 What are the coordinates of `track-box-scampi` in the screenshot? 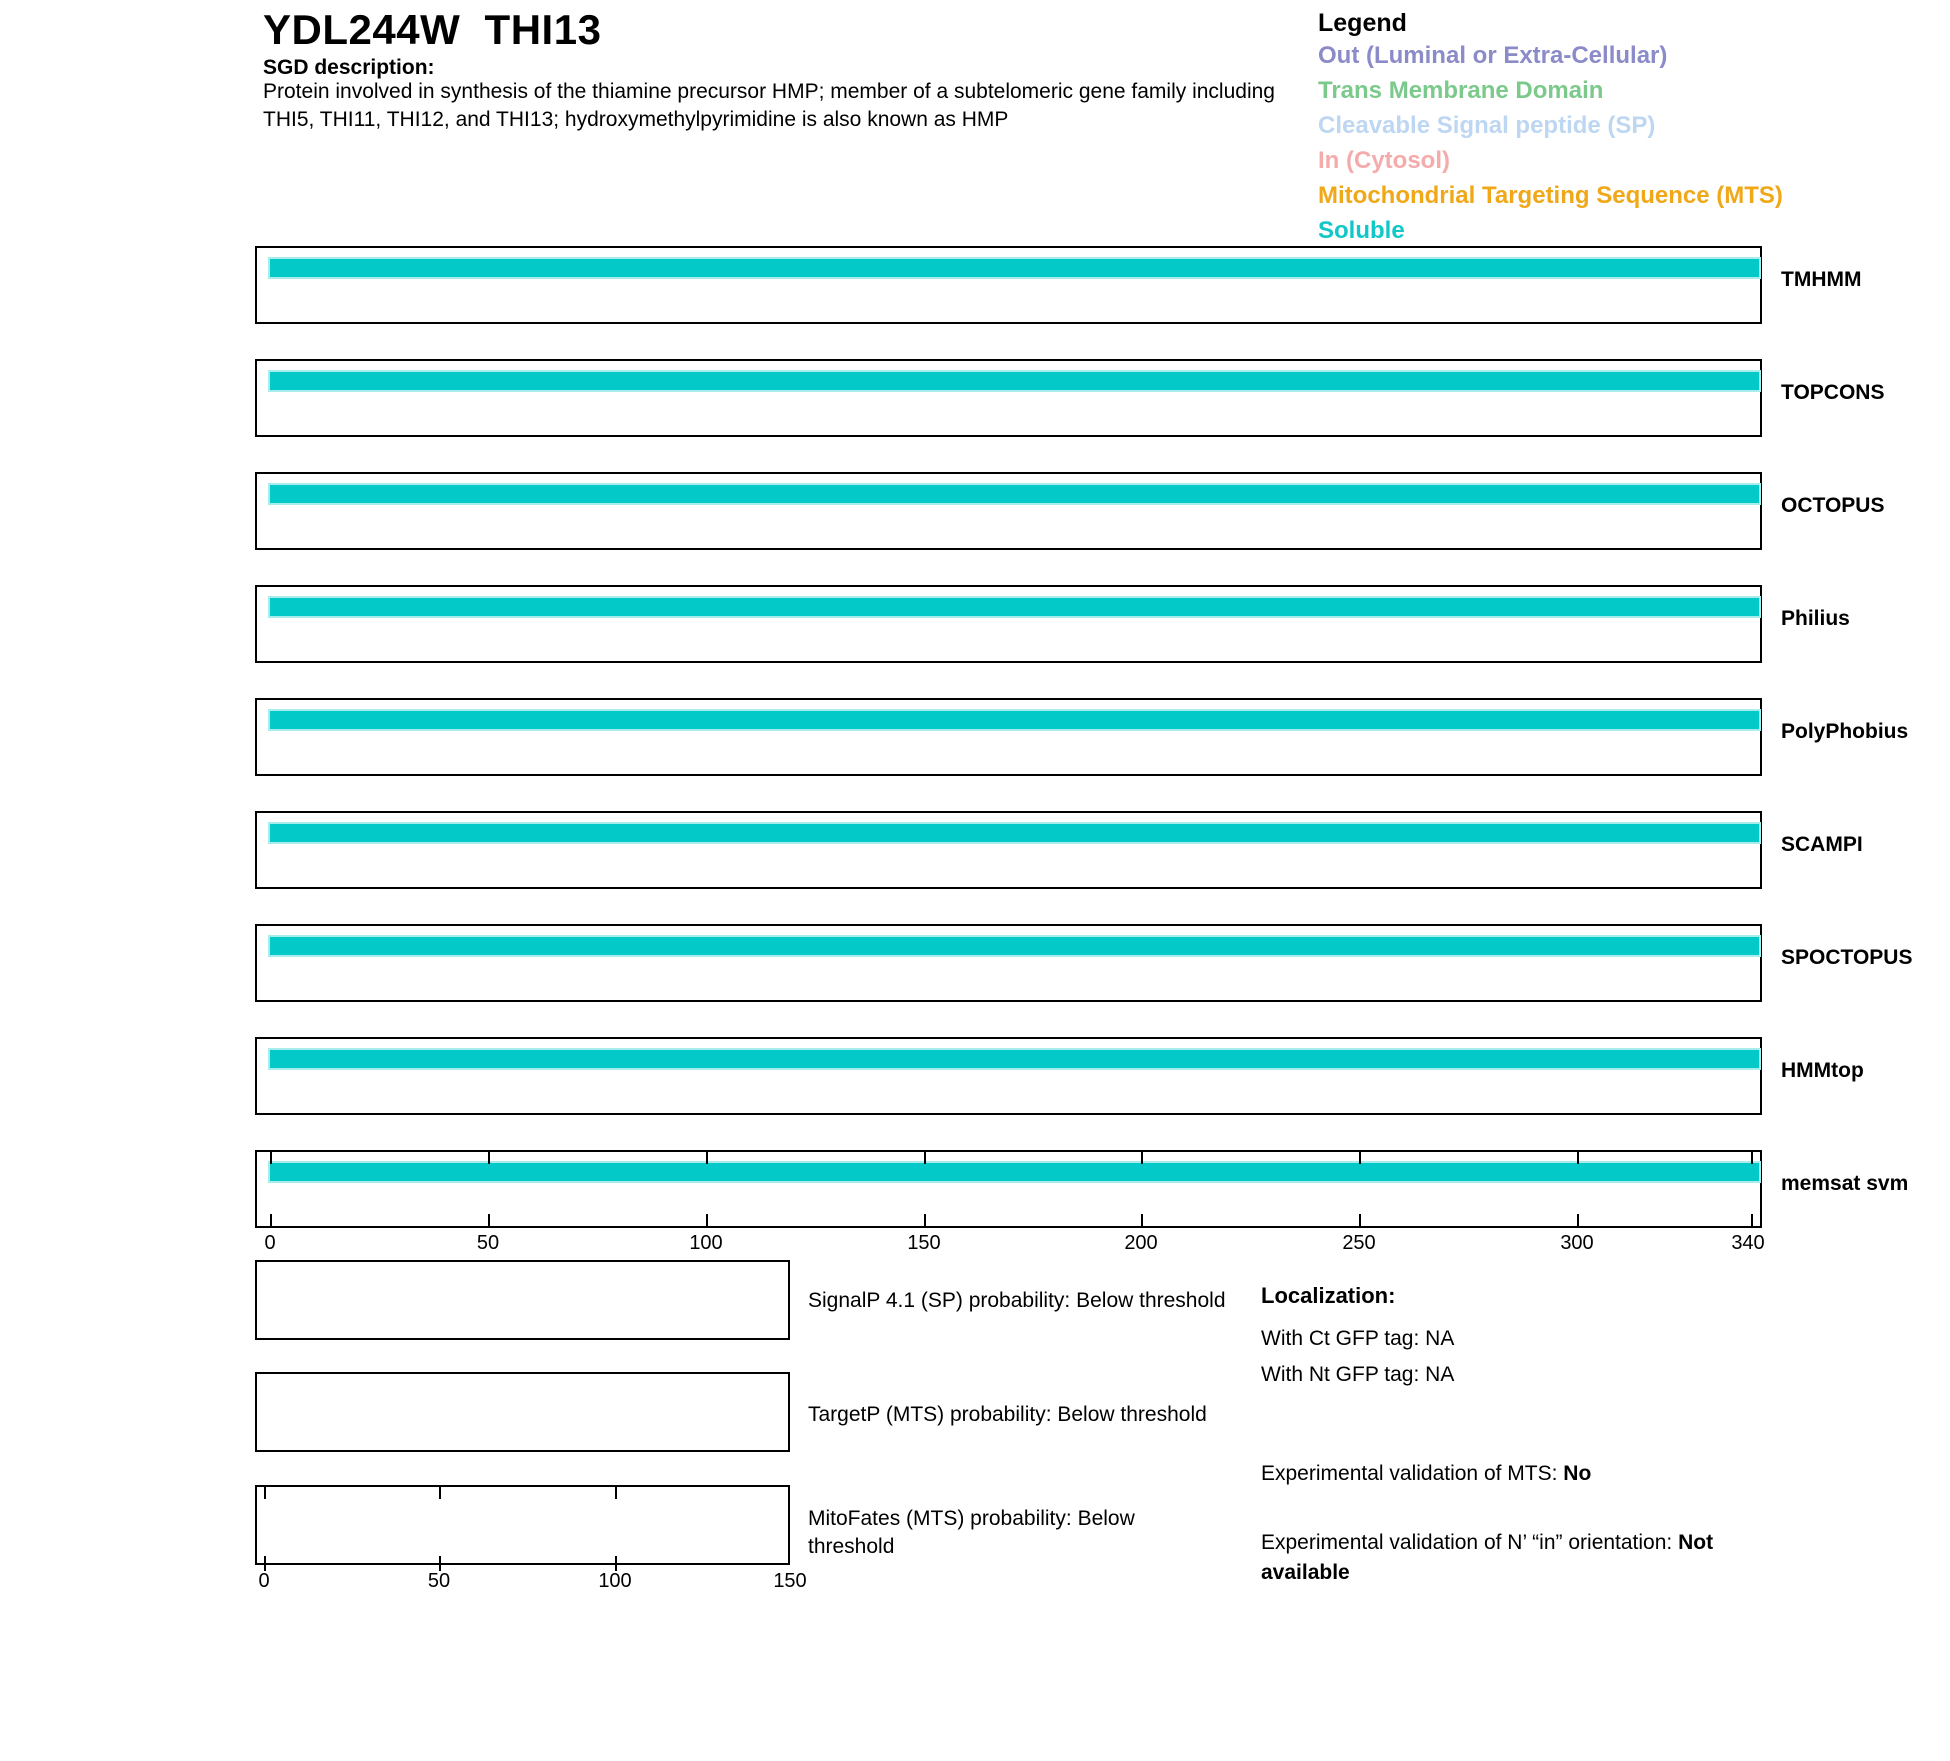 It's located at (1008, 850).